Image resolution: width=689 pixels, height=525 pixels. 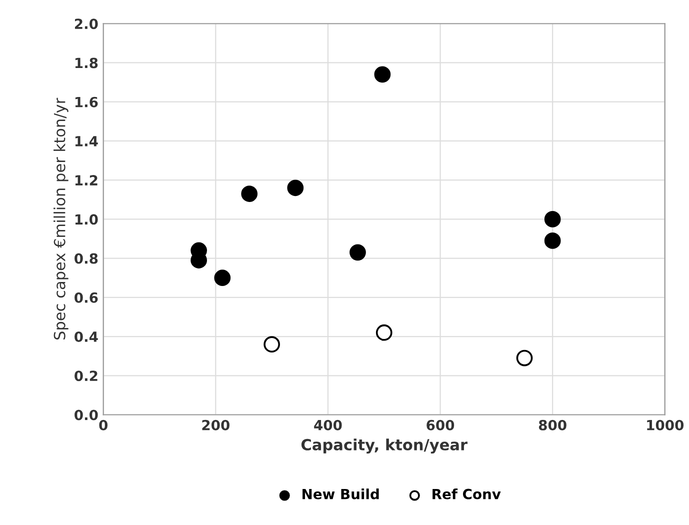 What do you see at coordinates (440, 425) in the screenshot?
I see `x-tick-label: 600` at bounding box center [440, 425].